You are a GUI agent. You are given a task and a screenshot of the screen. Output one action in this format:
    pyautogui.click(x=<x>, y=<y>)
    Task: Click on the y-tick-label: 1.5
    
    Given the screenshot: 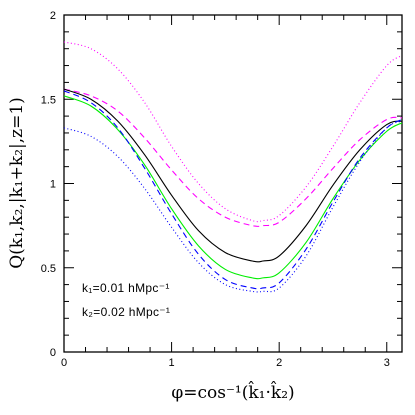 What is the action you would take?
    pyautogui.click(x=48, y=100)
    